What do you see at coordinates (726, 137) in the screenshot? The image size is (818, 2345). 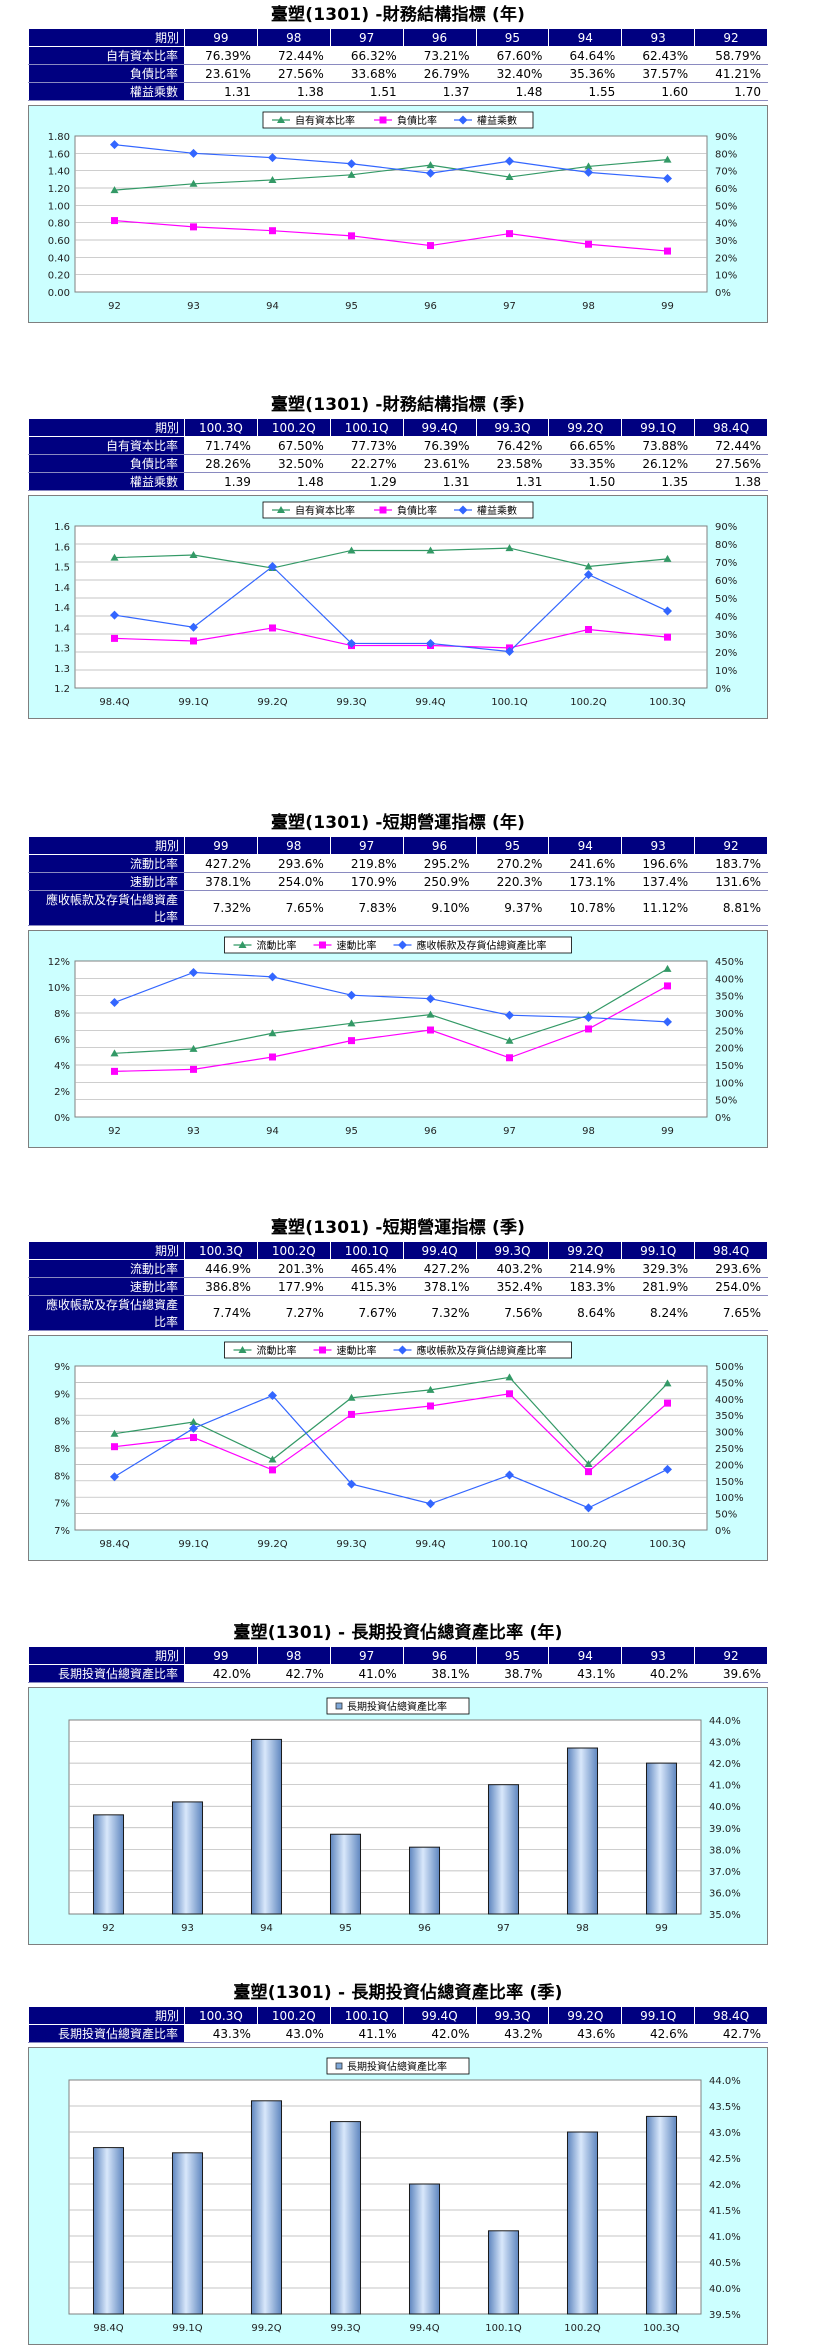 I see `right-axis-tick-label: 90%` at bounding box center [726, 137].